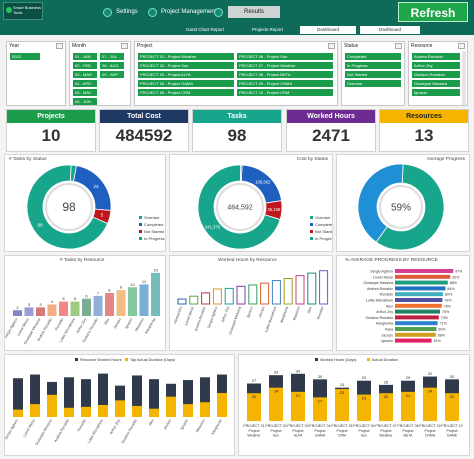 The height and width of the screenshot is (459, 474). Describe the element at coordinates (398, 46) in the screenshot. I see `status-filter-clear-icon` at that location.